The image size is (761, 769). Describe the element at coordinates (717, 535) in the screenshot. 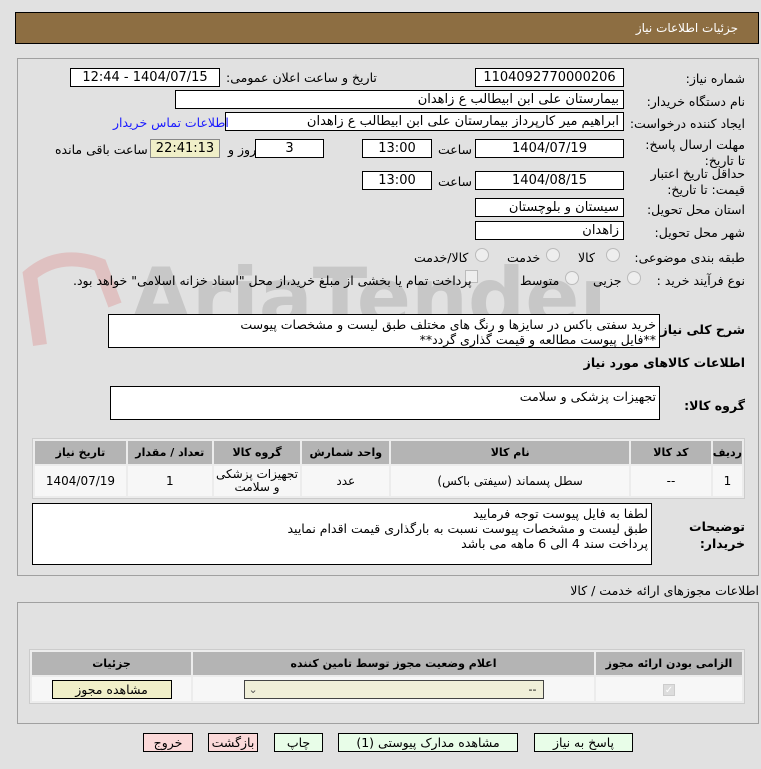

I see `buyer-notes-label: توضیحات خریدار:` at that location.